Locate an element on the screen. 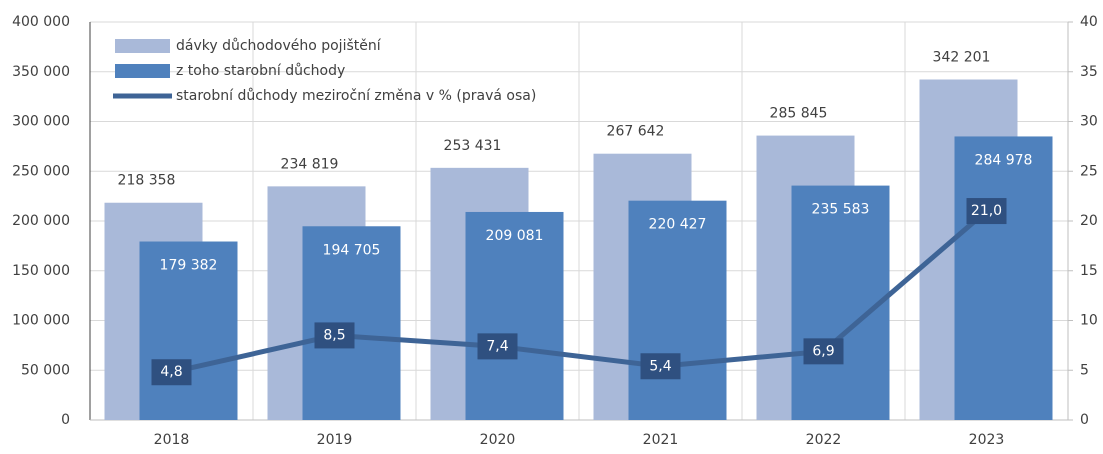  value-label: 194 705 is located at coordinates (352, 250).